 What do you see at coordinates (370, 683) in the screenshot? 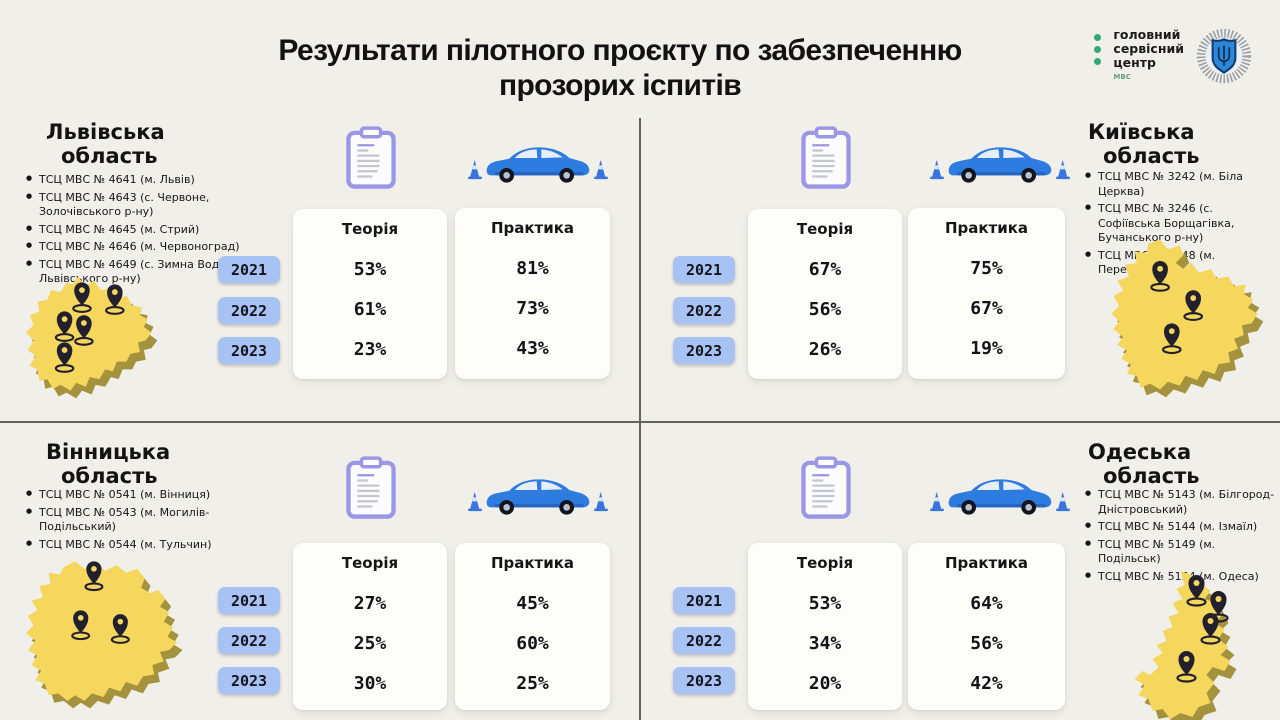
I see `value-cell: 30%` at bounding box center [370, 683].